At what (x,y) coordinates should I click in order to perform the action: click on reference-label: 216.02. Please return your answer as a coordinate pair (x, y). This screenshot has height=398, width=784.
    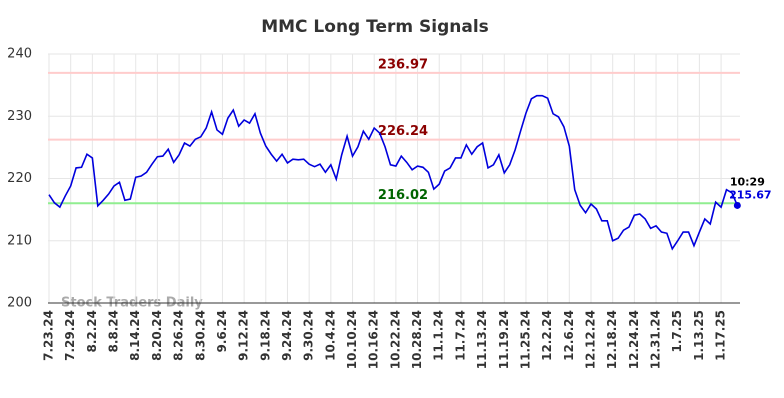
    Looking at the image, I should click on (403, 195).